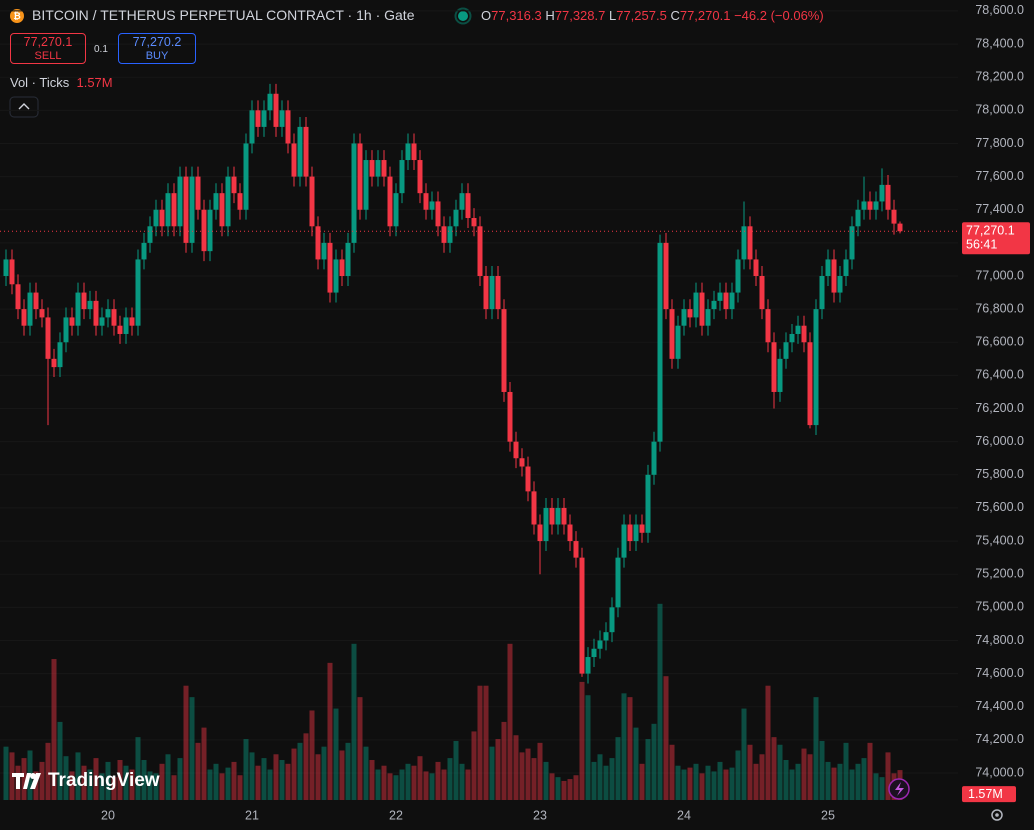  I want to click on y-tick-label: 75,600.0, so click(999, 507).